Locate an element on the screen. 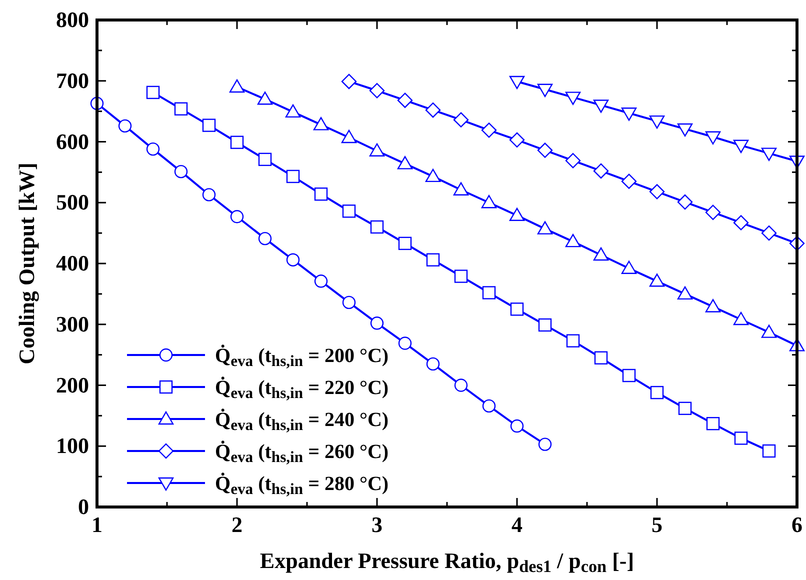 This screenshot has height=580, width=806. legend-label: Q̇$_{eva}$ (t$_{hs,in}$ = 220 °C) is located at coordinates (302, 389).